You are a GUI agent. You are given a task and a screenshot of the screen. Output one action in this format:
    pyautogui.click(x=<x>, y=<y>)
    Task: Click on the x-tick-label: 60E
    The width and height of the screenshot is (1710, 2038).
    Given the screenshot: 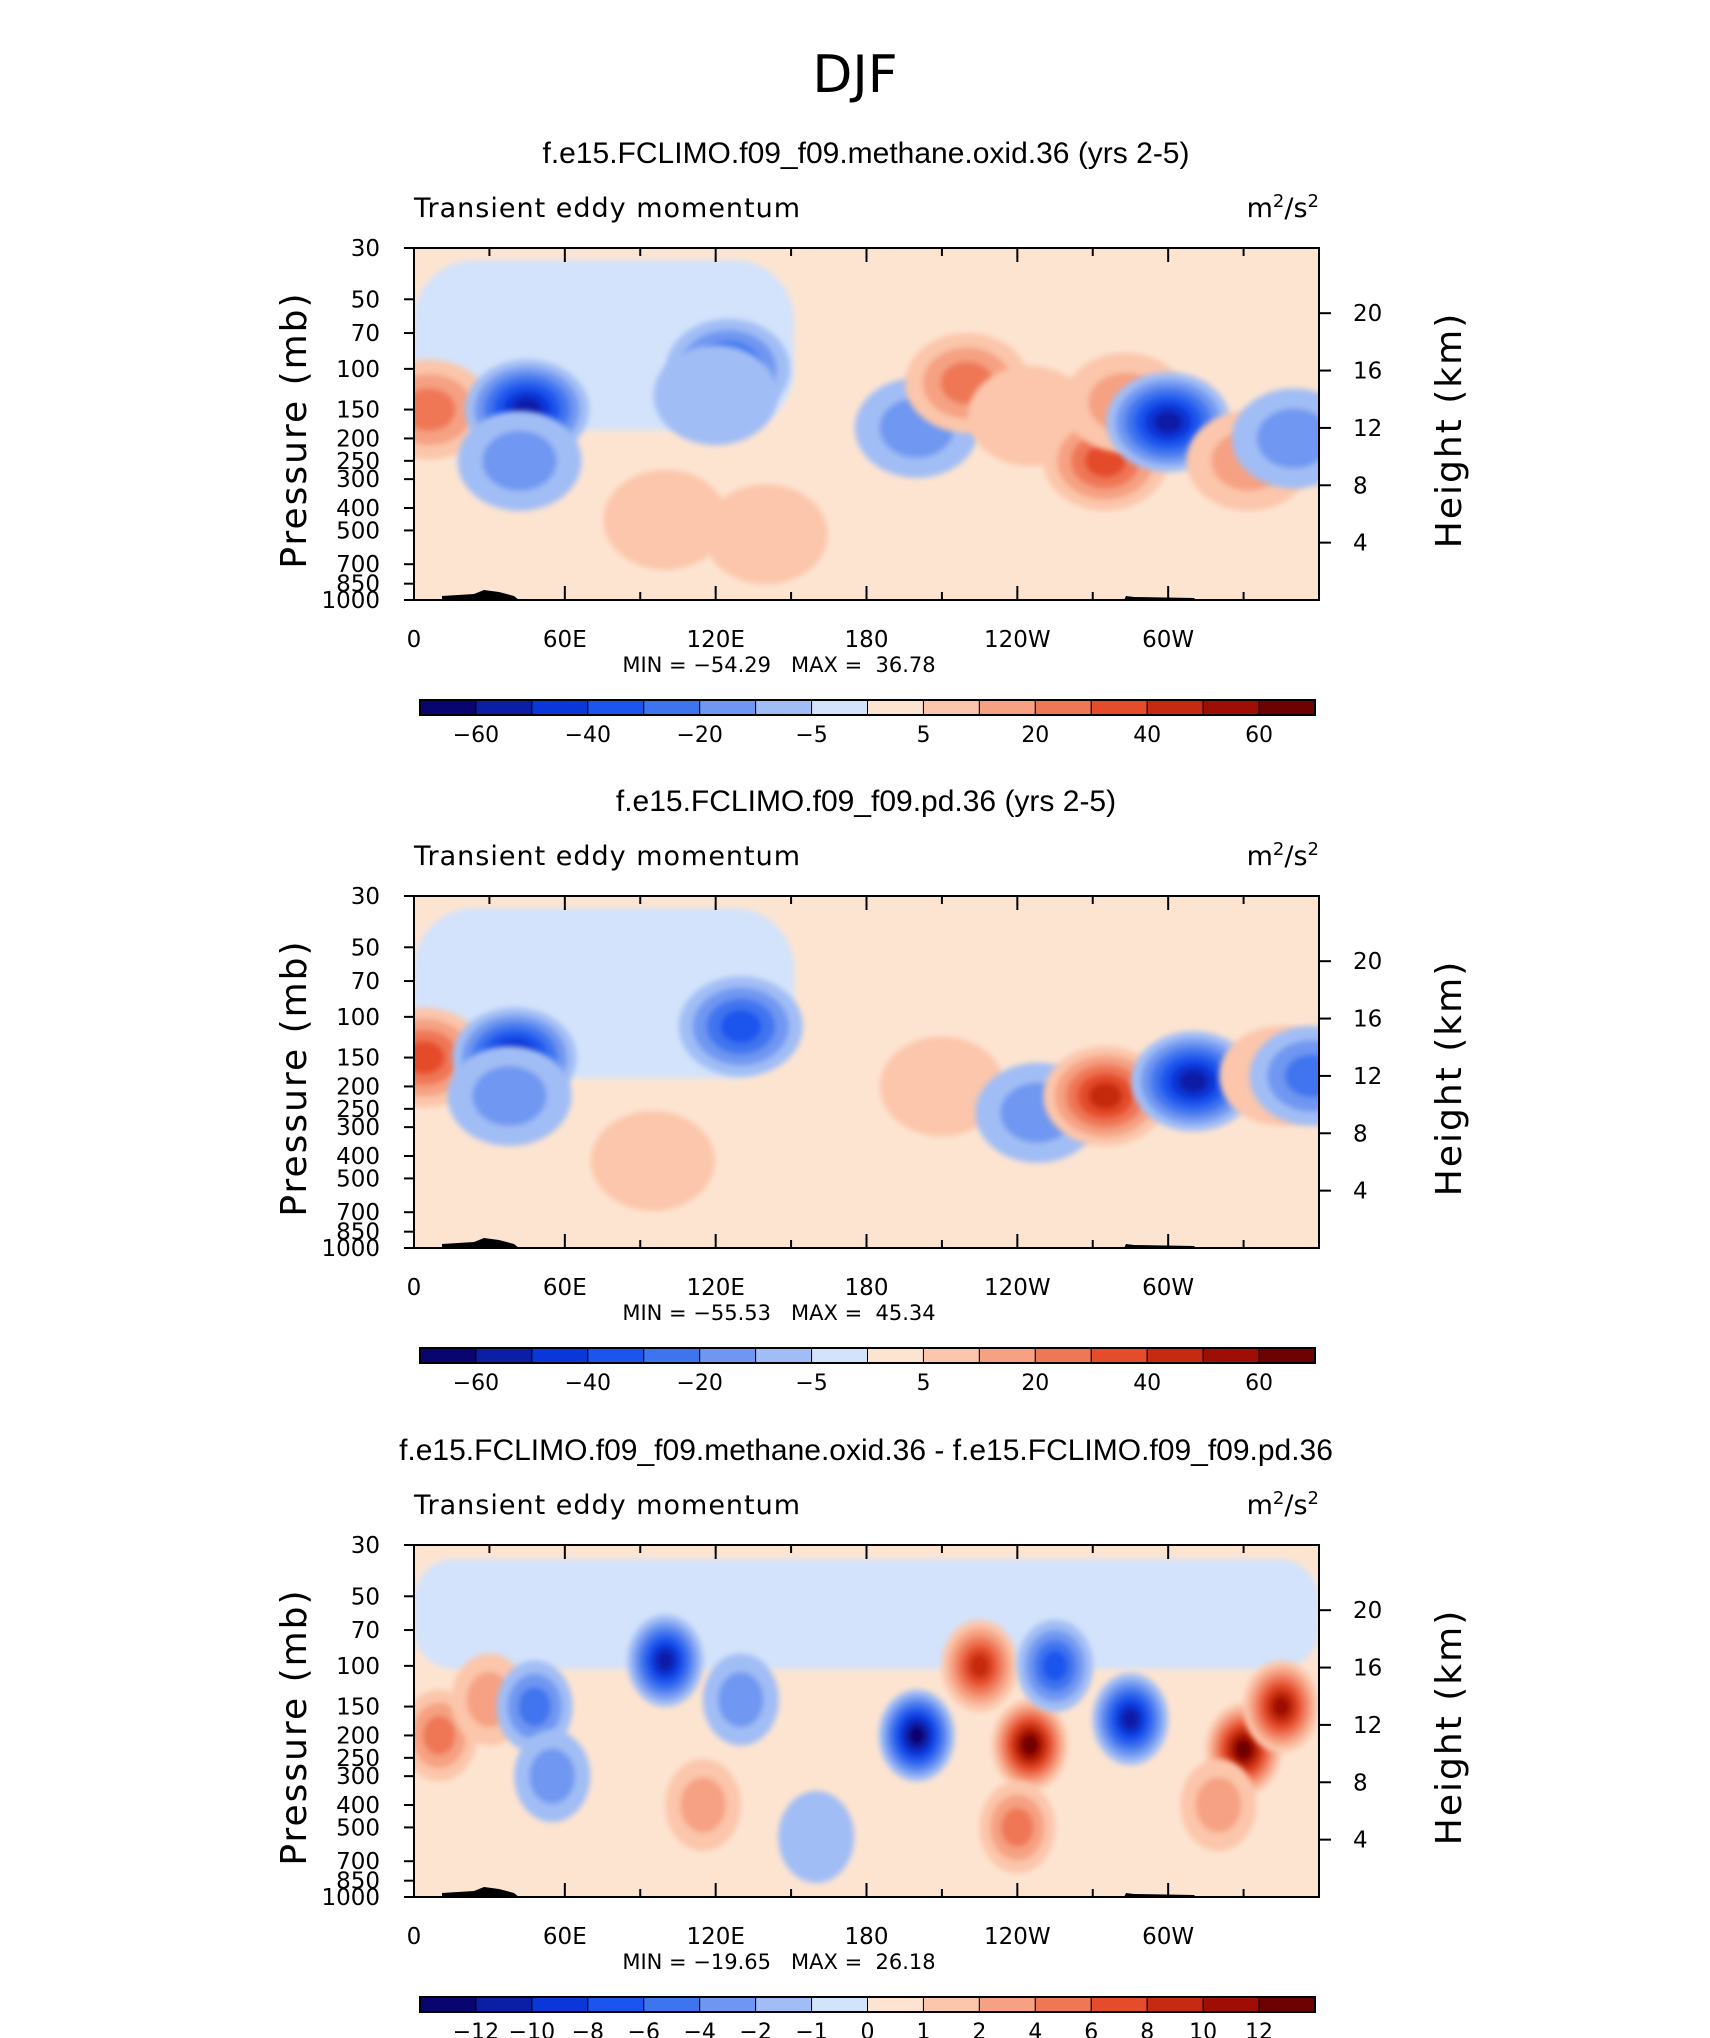 What is the action you would take?
    pyautogui.click(x=565, y=640)
    